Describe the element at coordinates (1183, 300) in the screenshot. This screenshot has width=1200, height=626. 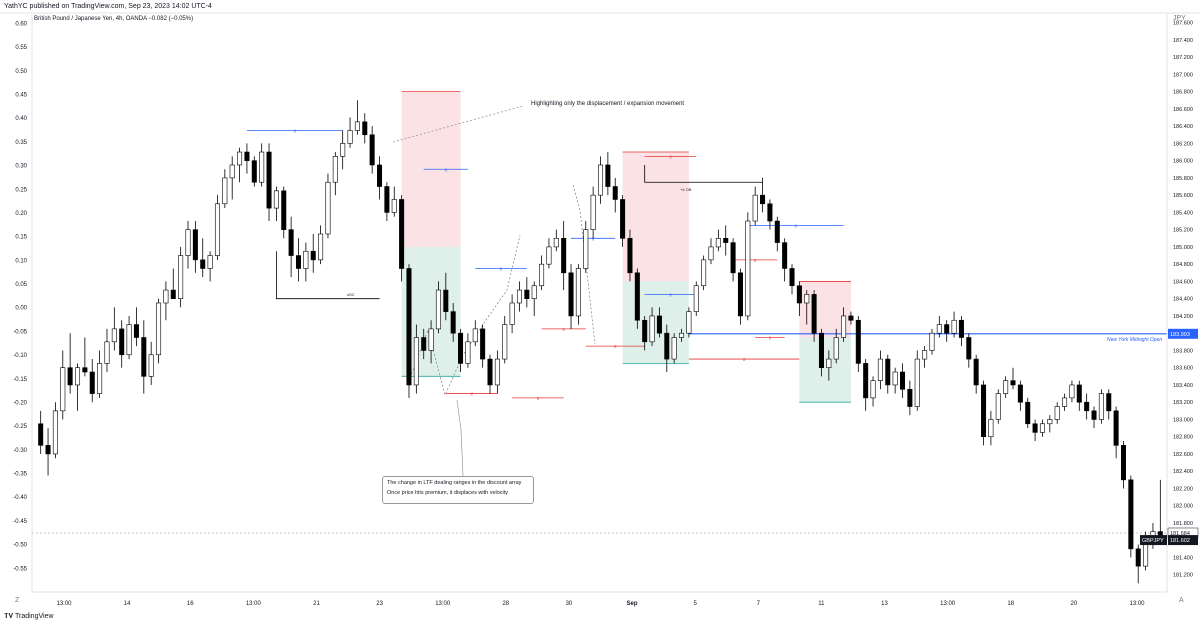
I see `right-tick-label: 184.400` at that location.